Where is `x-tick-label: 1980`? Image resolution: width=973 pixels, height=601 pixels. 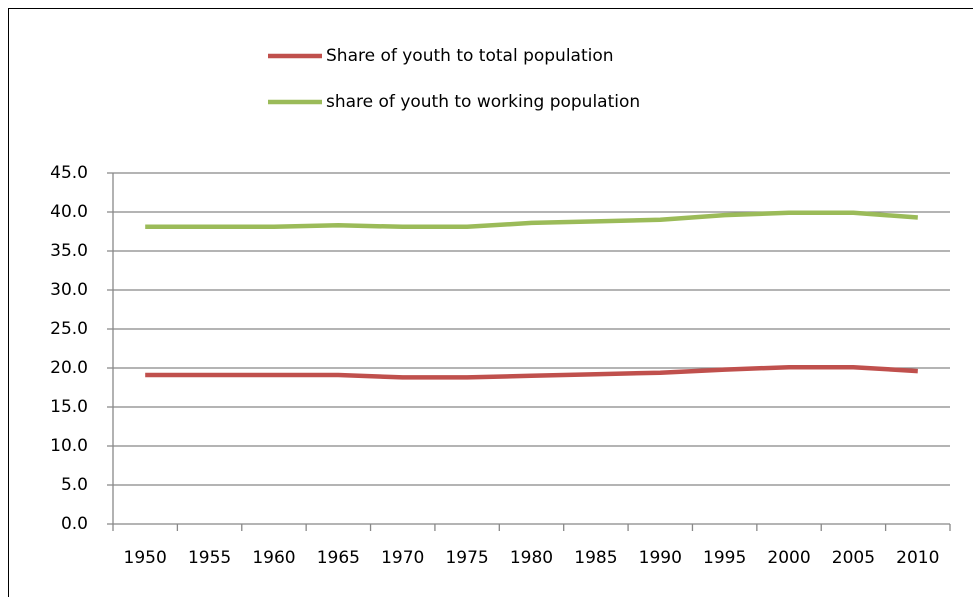
x-tick-label: 1980 is located at coordinates (531, 558).